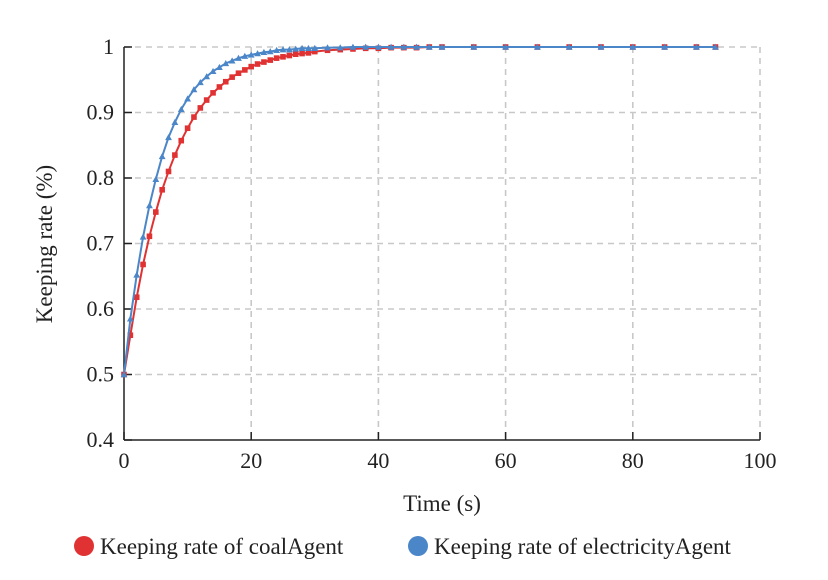 The image size is (828, 580). Describe the element at coordinates (101, 374) in the screenshot. I see `y-tick-label: 0.5` at that location.